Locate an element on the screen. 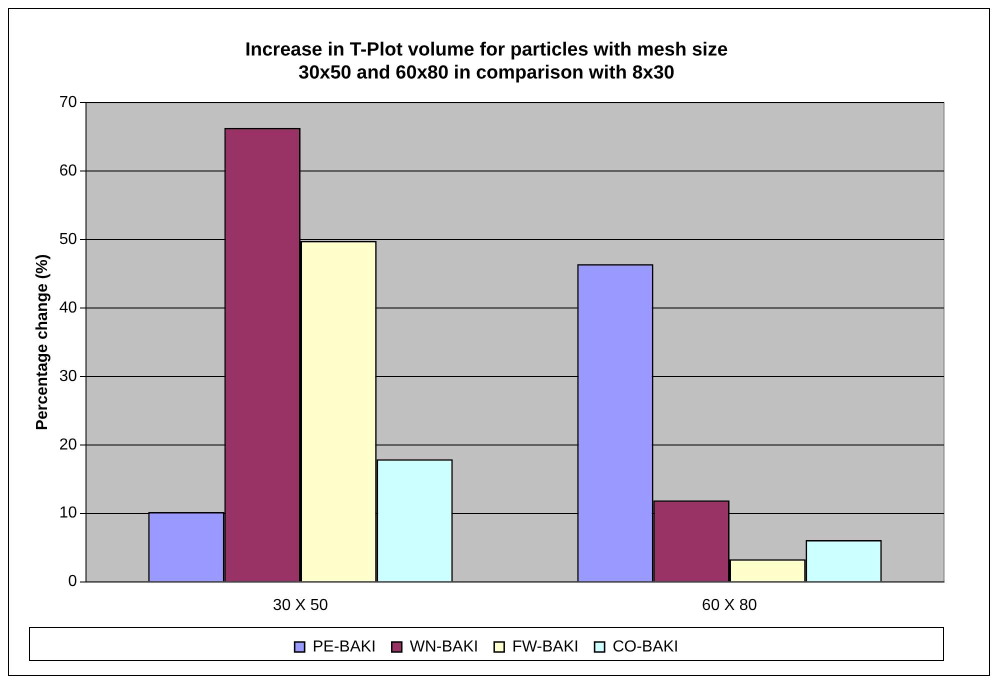 This screenshot has height=685, width=1000. x-tick-label: 60 X 80 is located at coordinates (730, 605).